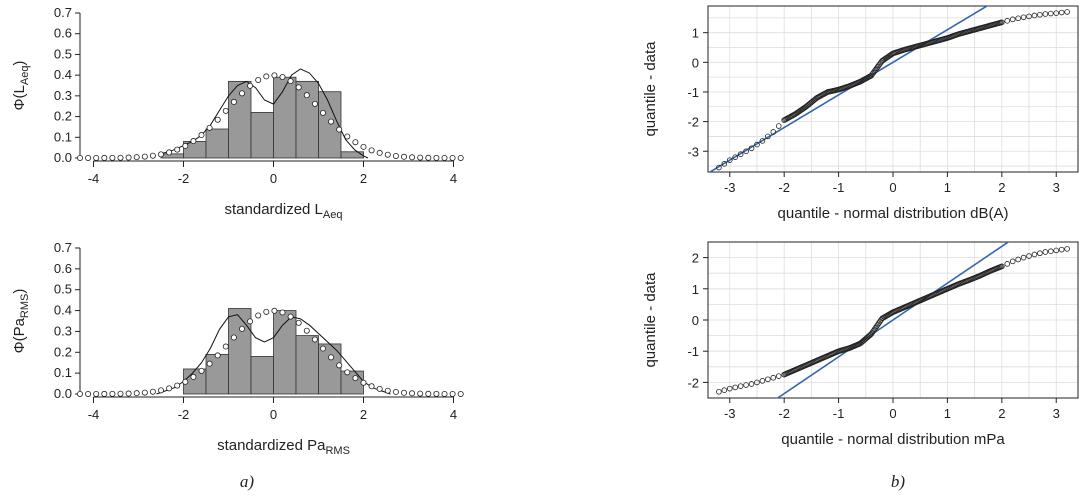  I want to click on panel-label-a: a), so click(247, 481).